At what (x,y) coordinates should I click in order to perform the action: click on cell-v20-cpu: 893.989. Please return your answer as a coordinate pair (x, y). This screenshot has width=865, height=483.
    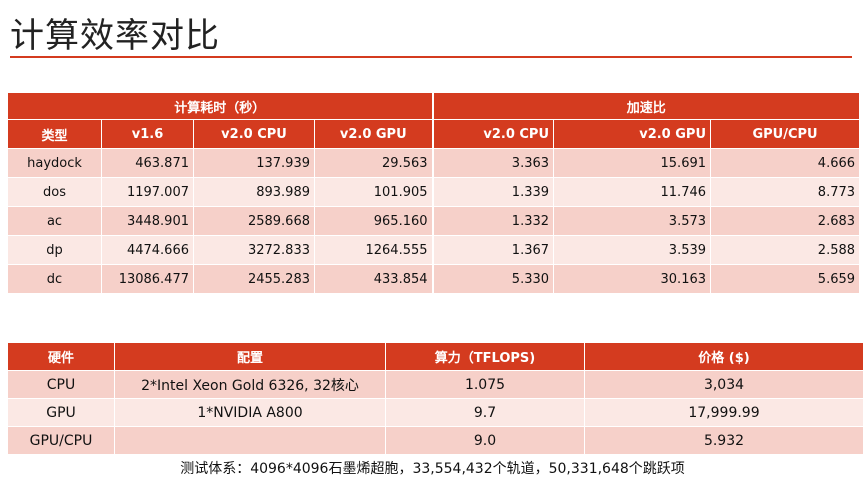
    Looking at the image, I should click on (254, 192).